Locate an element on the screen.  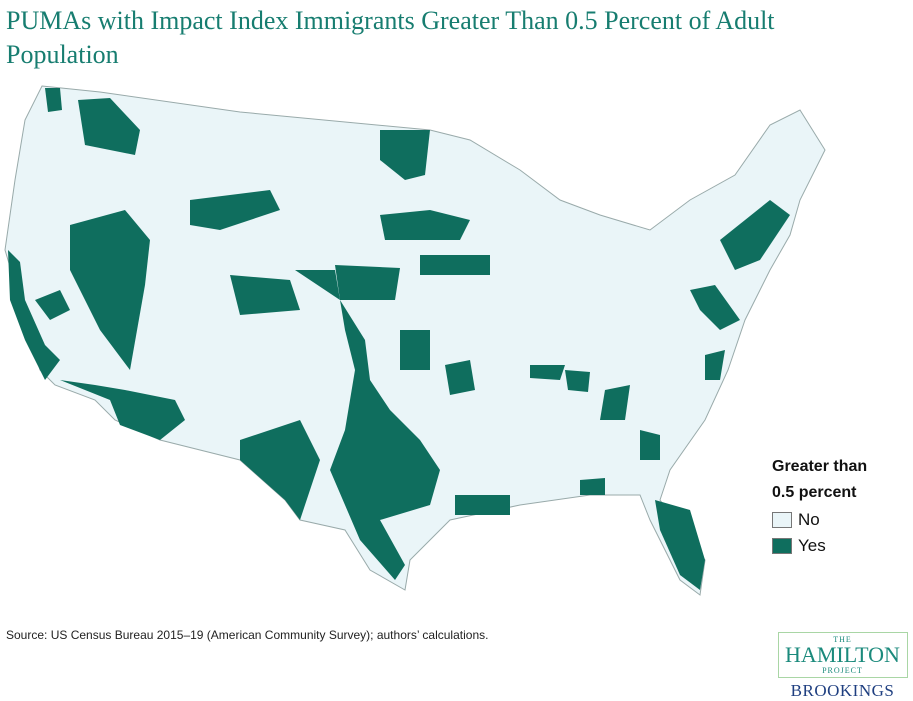
legend-item-yes: Yes is located at coordinates (819, 546).